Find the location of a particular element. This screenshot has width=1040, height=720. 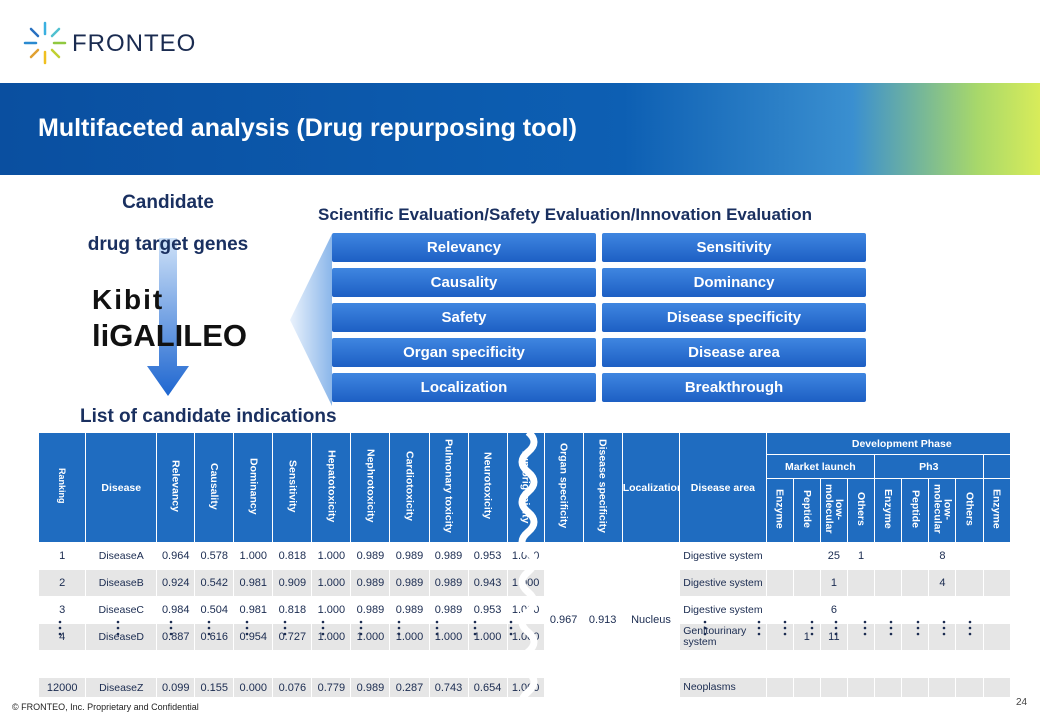

score-cell: 0.954 is located at coordinates (253, 637).